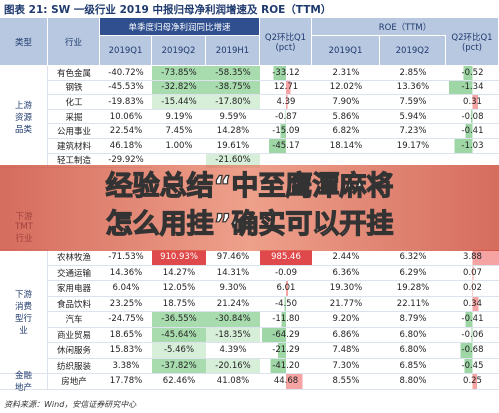  What do you see at coordinates (413, 51) in the screenshot?
I see `header-cell: 2019Q2` at bounding box center [413, 51].